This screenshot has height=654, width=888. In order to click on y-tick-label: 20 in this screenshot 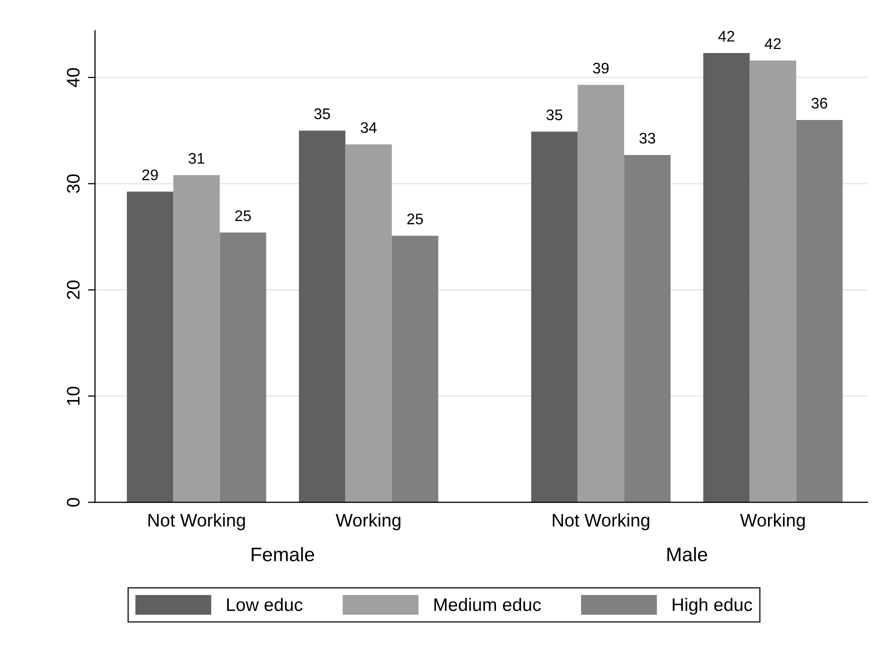, I will do `click(73, 289)`.